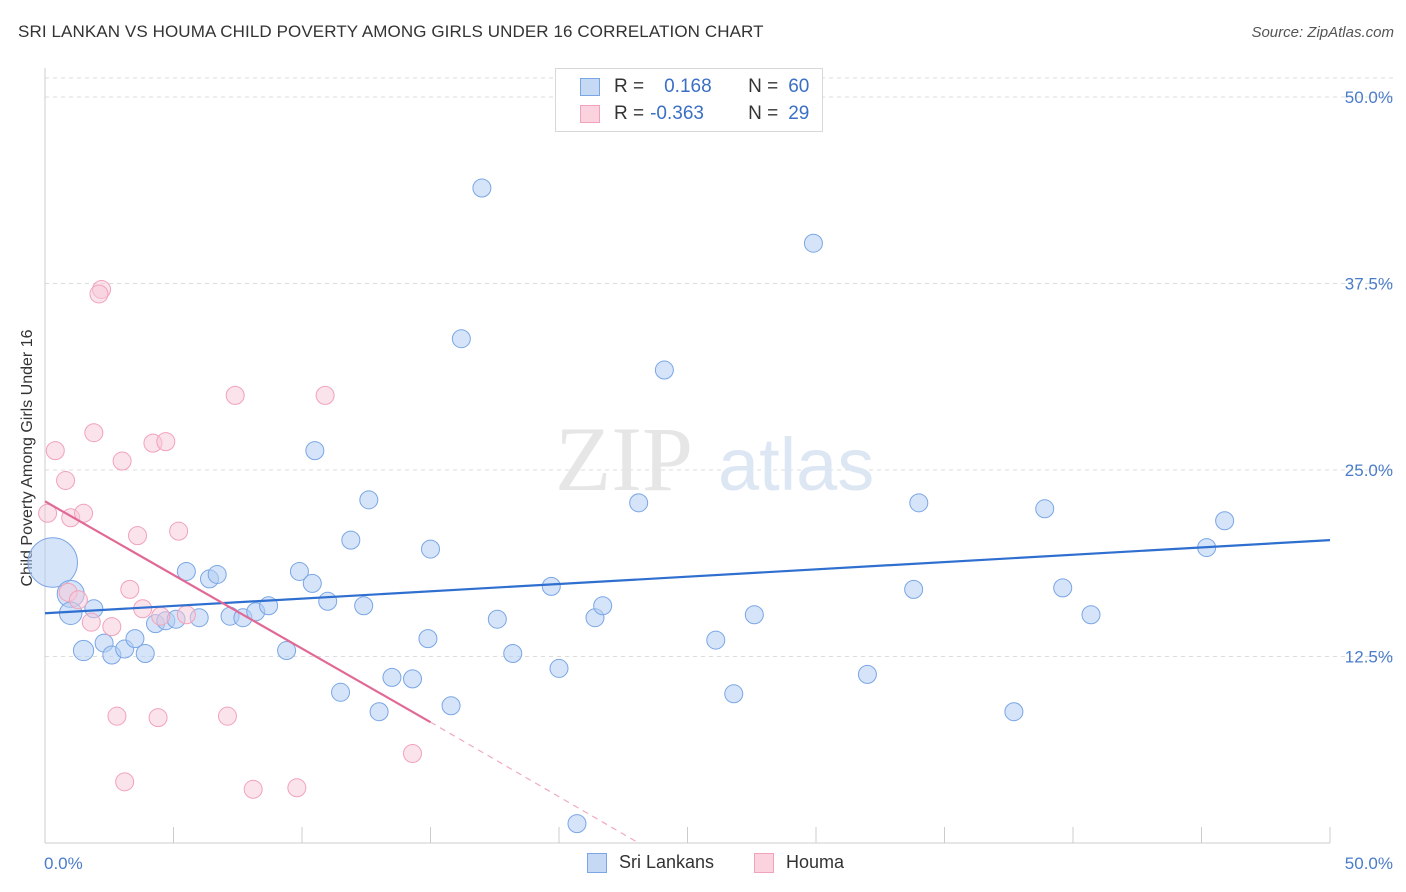 This screenshot has height=892, width=1406. Describe the element at coordinates (1369, 470) in the screenshot. I see `y-tick-label: 25.0%` at that location.